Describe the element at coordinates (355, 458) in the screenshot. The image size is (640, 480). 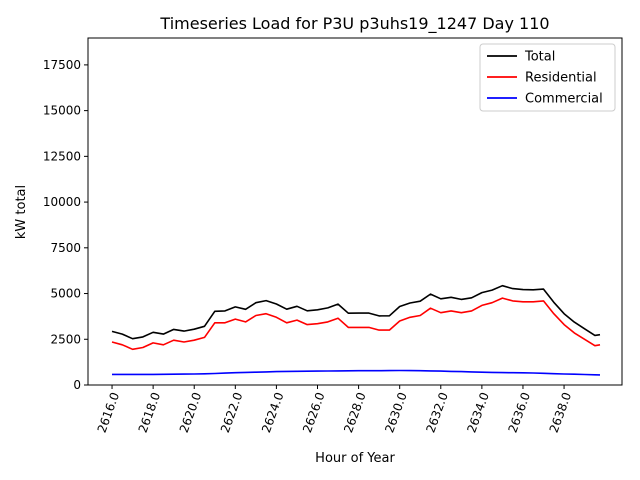
I see `x-axis-label: Hour of Year` at that location.